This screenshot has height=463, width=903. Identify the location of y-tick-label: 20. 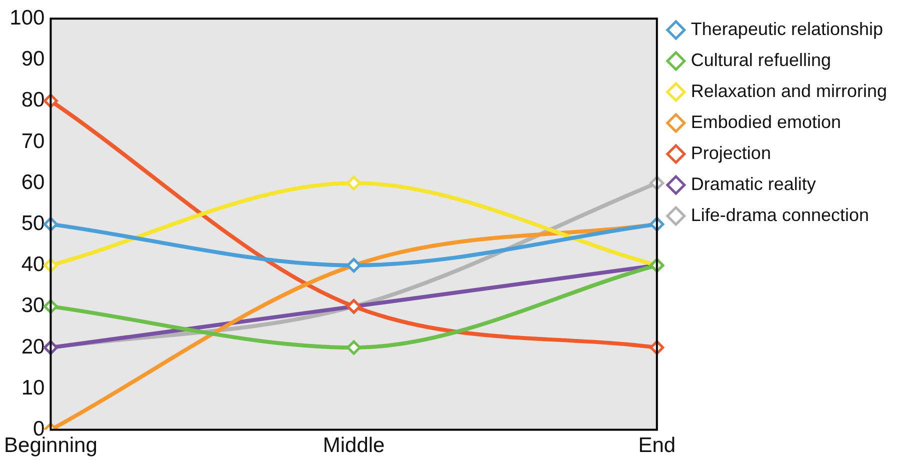
(33, 346).